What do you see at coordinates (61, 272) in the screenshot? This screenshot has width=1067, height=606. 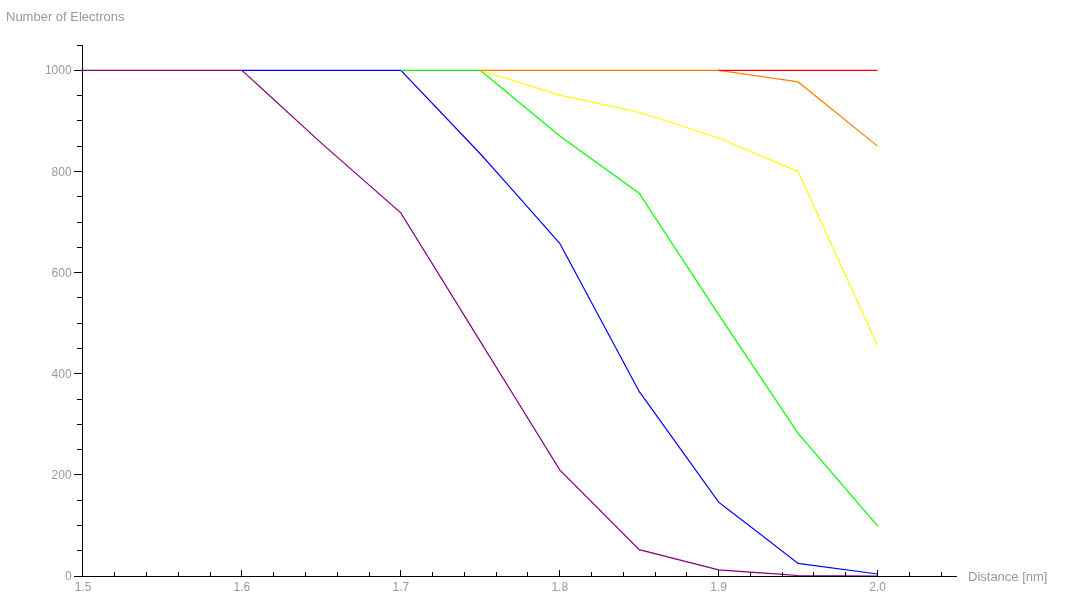 I see `y-tick-label: 600` at bounding box center [61, 272].